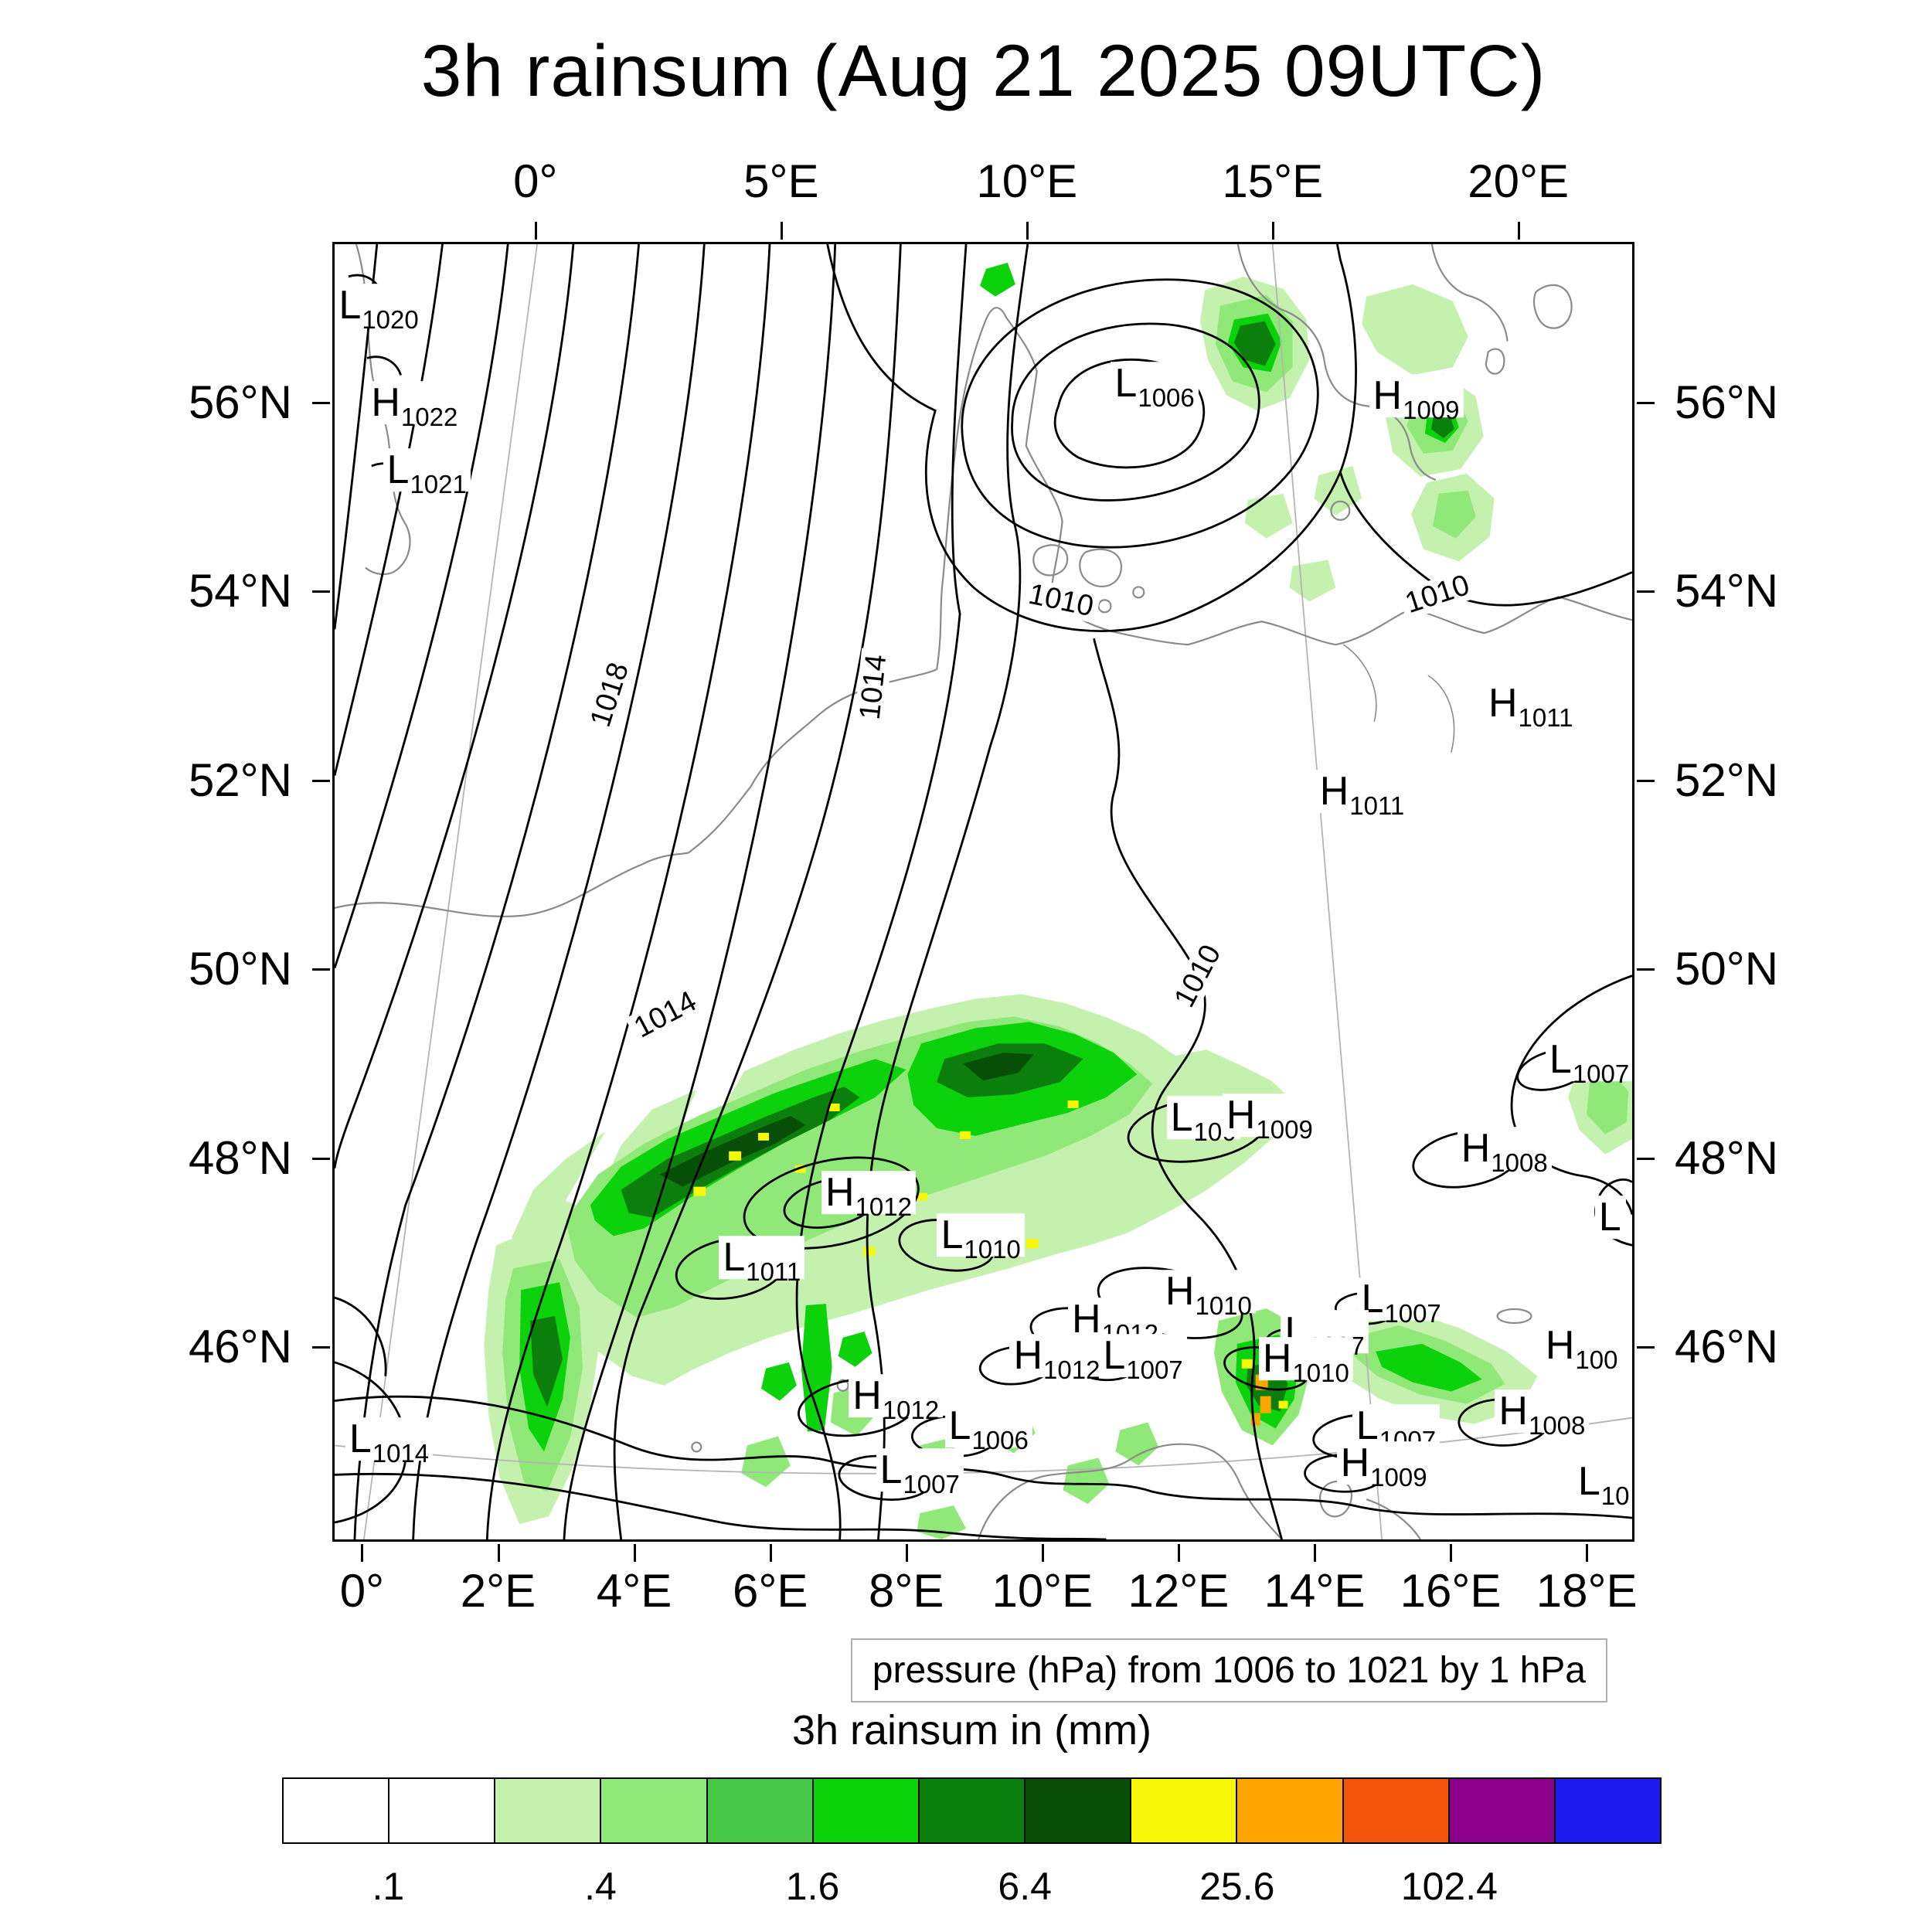 This screenshot has height=1932, width=1932. Describe the element at coordinates (1727, 403) in the screenshot. I see `right-axis-label: 56°N` at that location.